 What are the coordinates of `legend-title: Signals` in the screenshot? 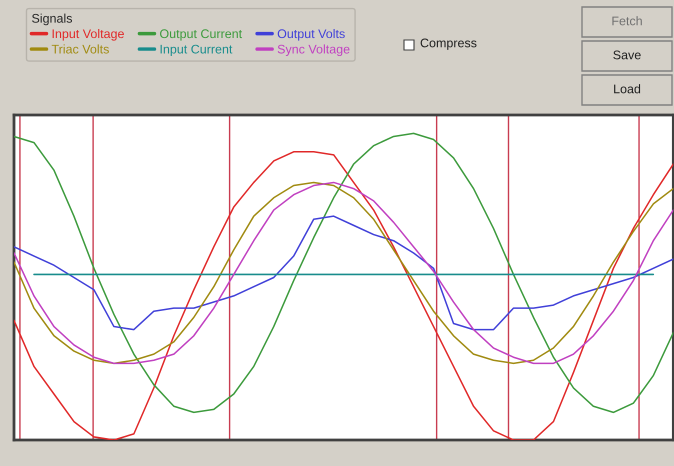 It's located at (52, 20).